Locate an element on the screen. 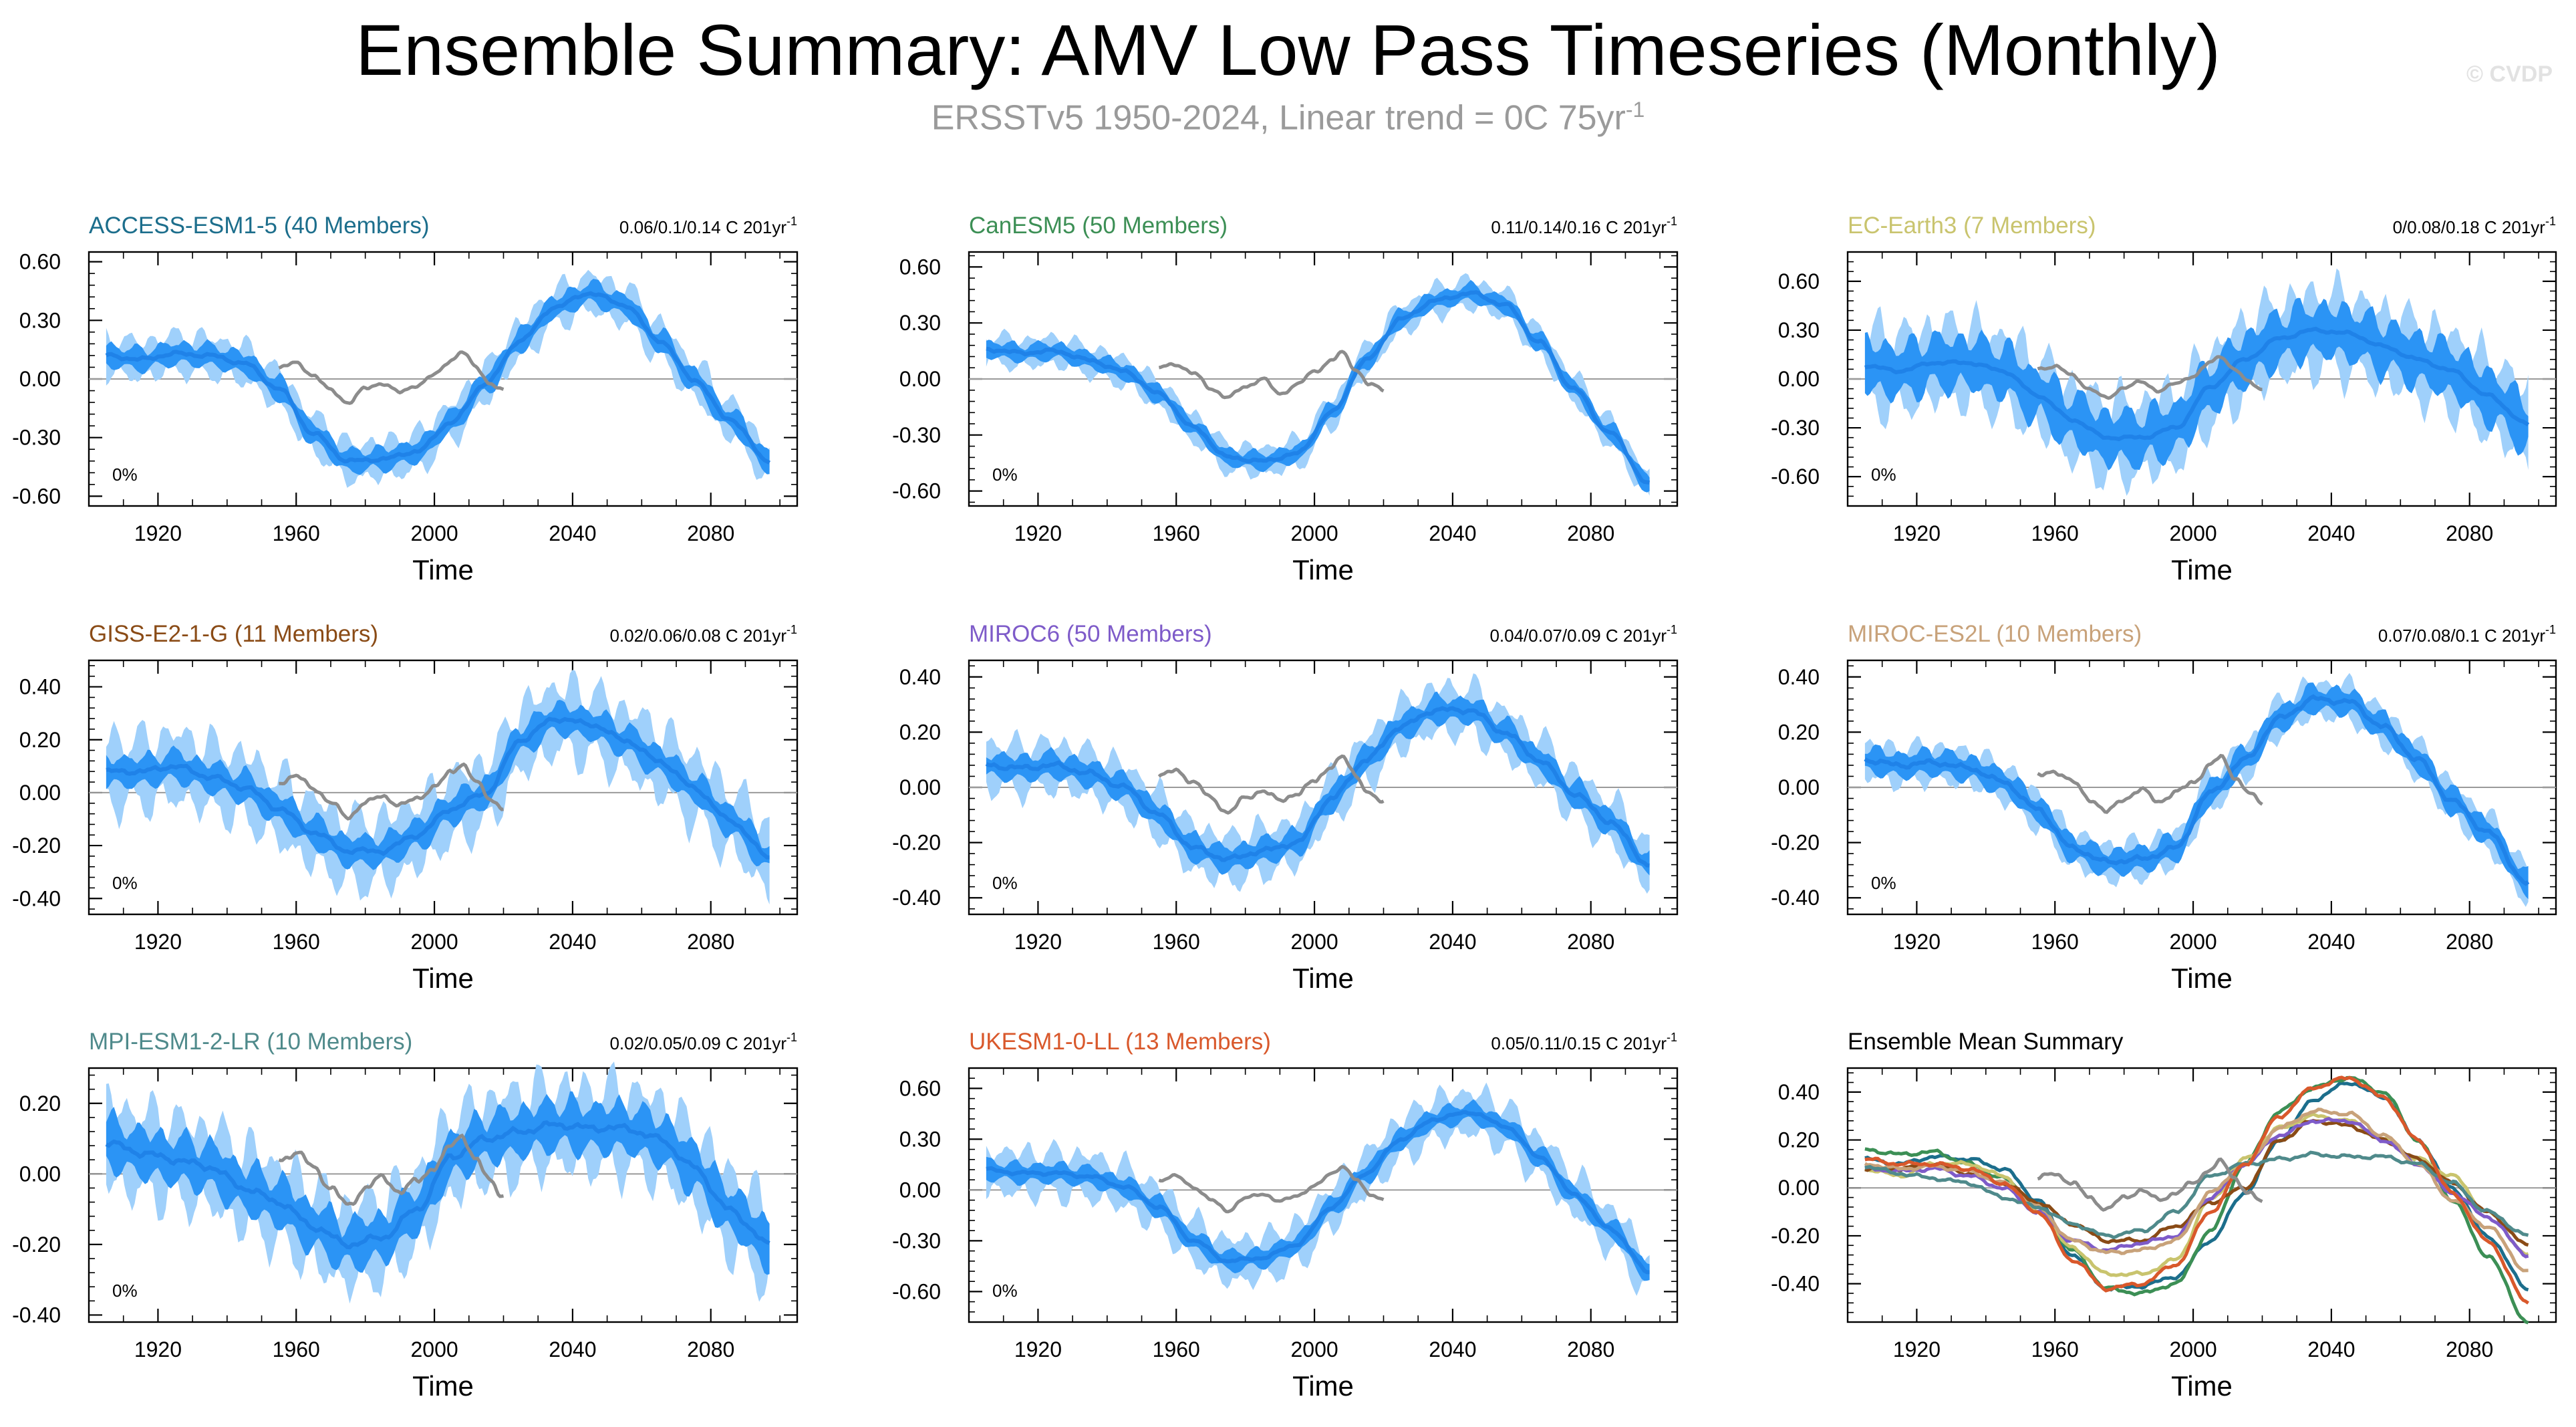 The image size is (2576, 1427). trend-label: 0.02/0.05/0.09 C 201yr-1 is located at coordinates (703, 1042).